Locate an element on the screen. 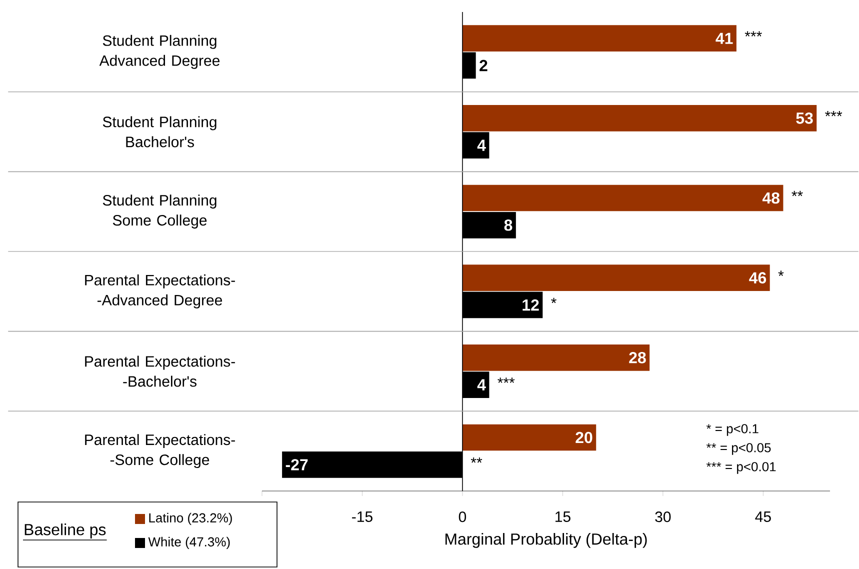 The height and width of the screenshot is (569, 859). data-label: 48 is located at coordinates (771, 198).